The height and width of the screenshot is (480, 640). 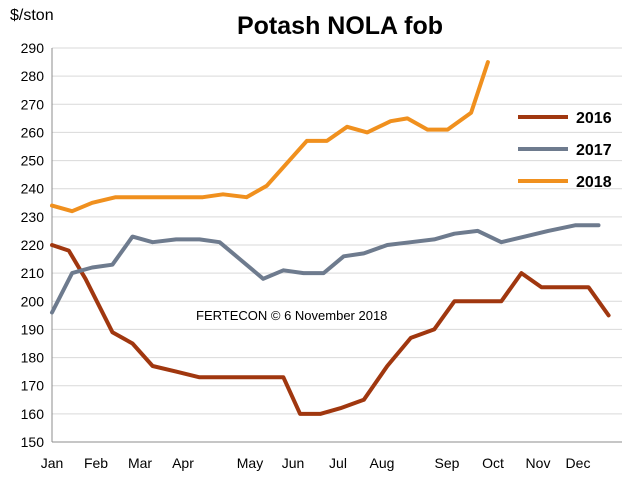 I want to click on x-tick-label: Nov, so click(x=538, y=463).